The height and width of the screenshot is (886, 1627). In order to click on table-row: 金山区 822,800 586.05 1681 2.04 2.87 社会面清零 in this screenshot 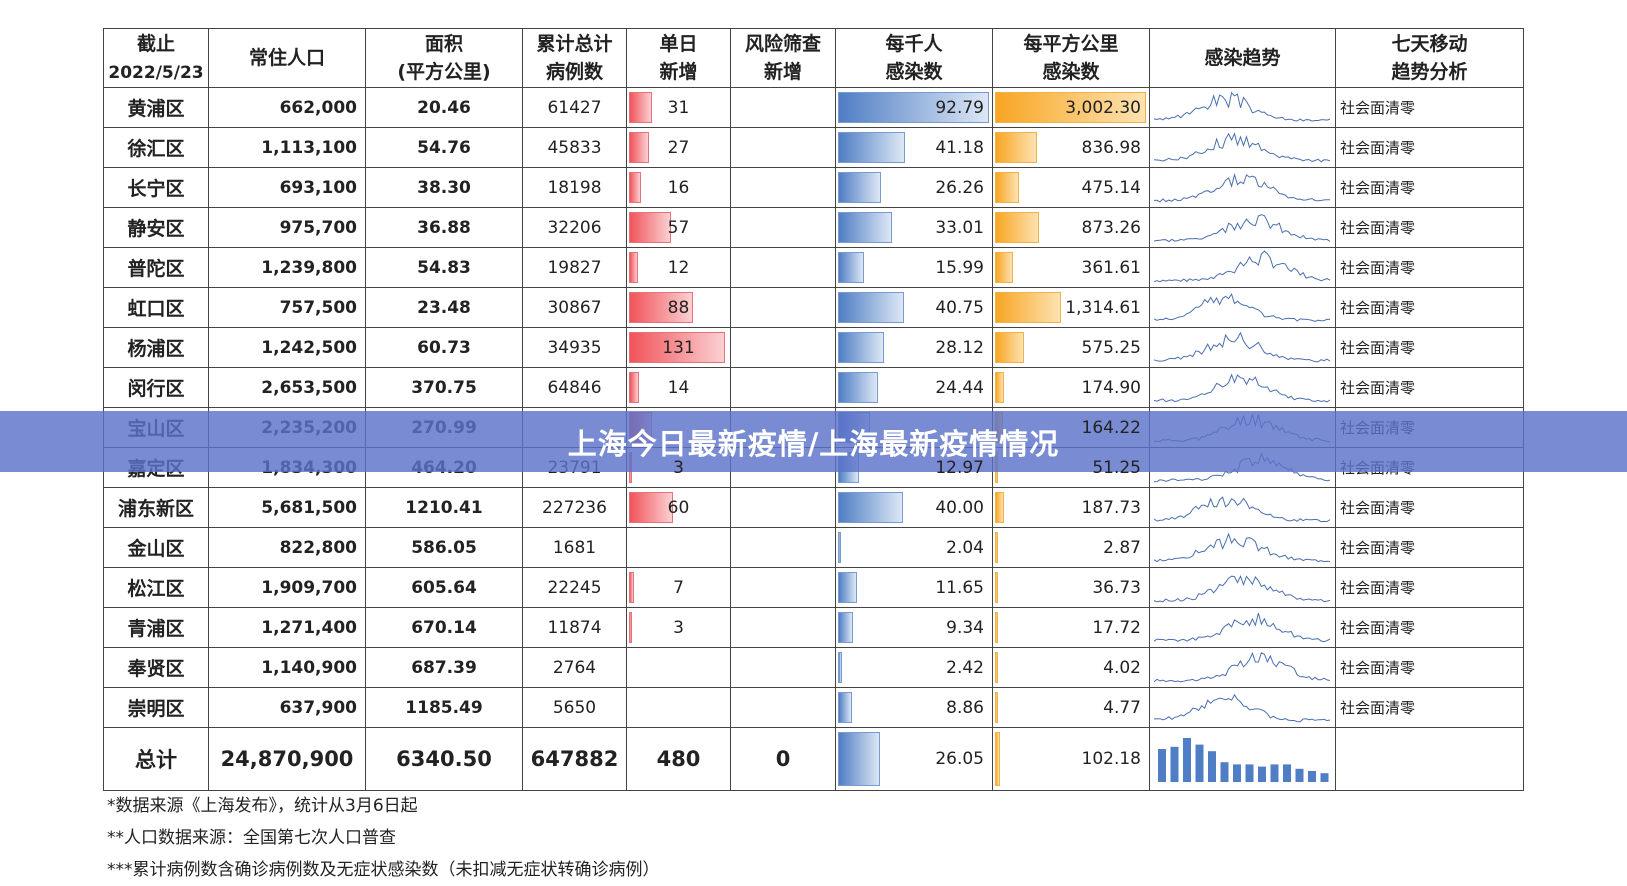, I will do `click(813, 547)`.